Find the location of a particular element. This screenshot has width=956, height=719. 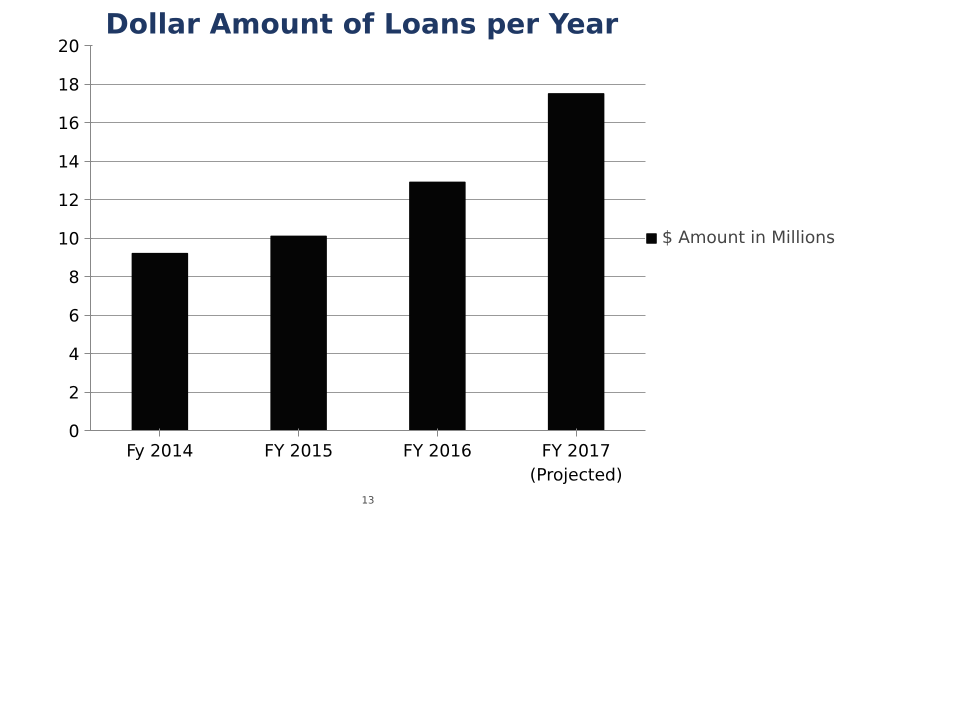

y-tick-label: 12 is located at coordinates (69, 201).